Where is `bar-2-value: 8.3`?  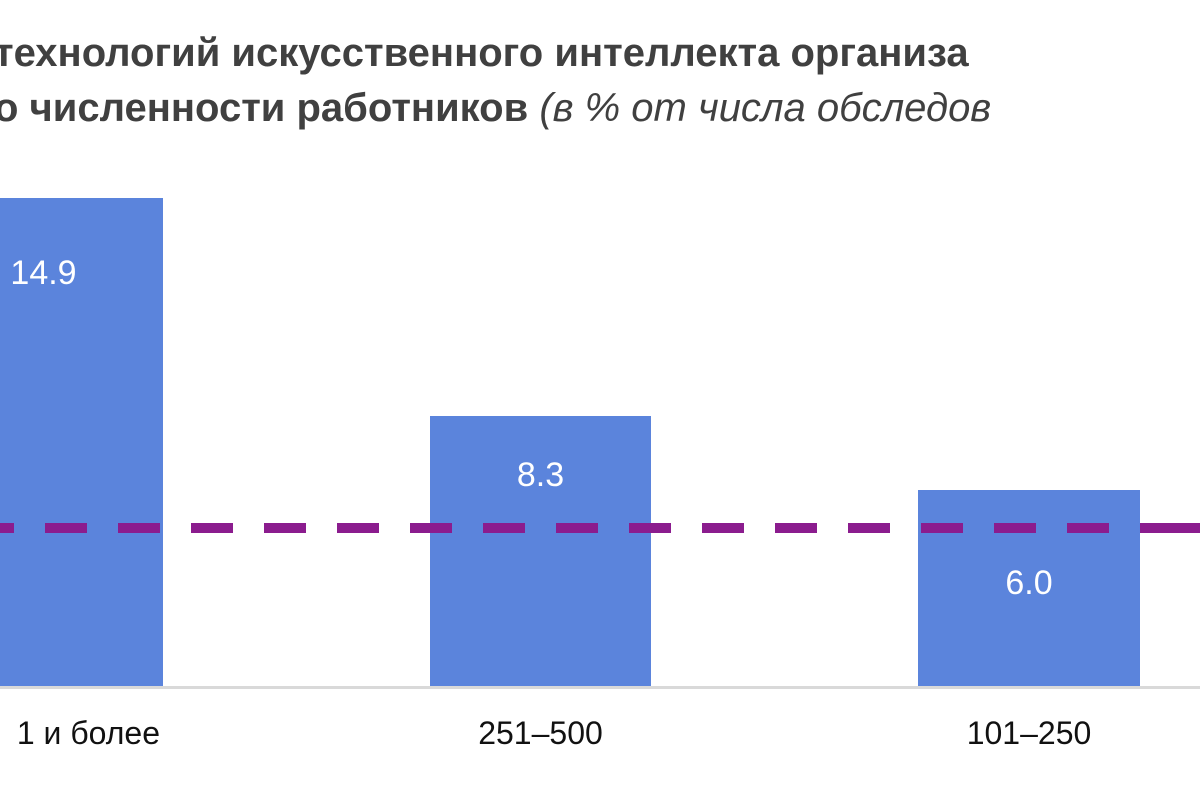
bar-2-value: 8.3 is located at coordinates (540, 475).